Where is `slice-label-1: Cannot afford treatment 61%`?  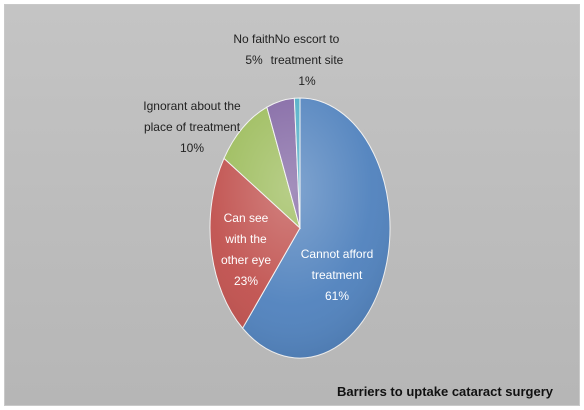 slice-label-1: Cannot afford treatment 61% is located at coordinates (337, 275).